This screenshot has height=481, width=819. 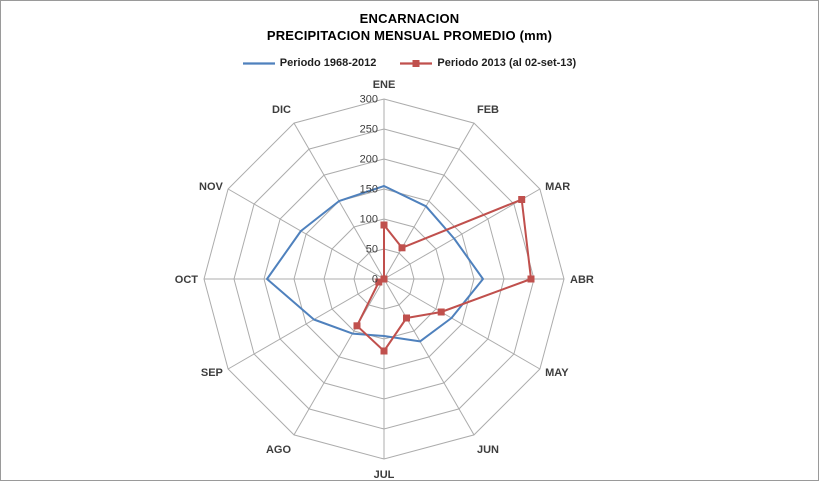 What do you see at coordinates (384, 85) in the screenshot?
I see `month-label: ENE` at bounding box center [384, 85].